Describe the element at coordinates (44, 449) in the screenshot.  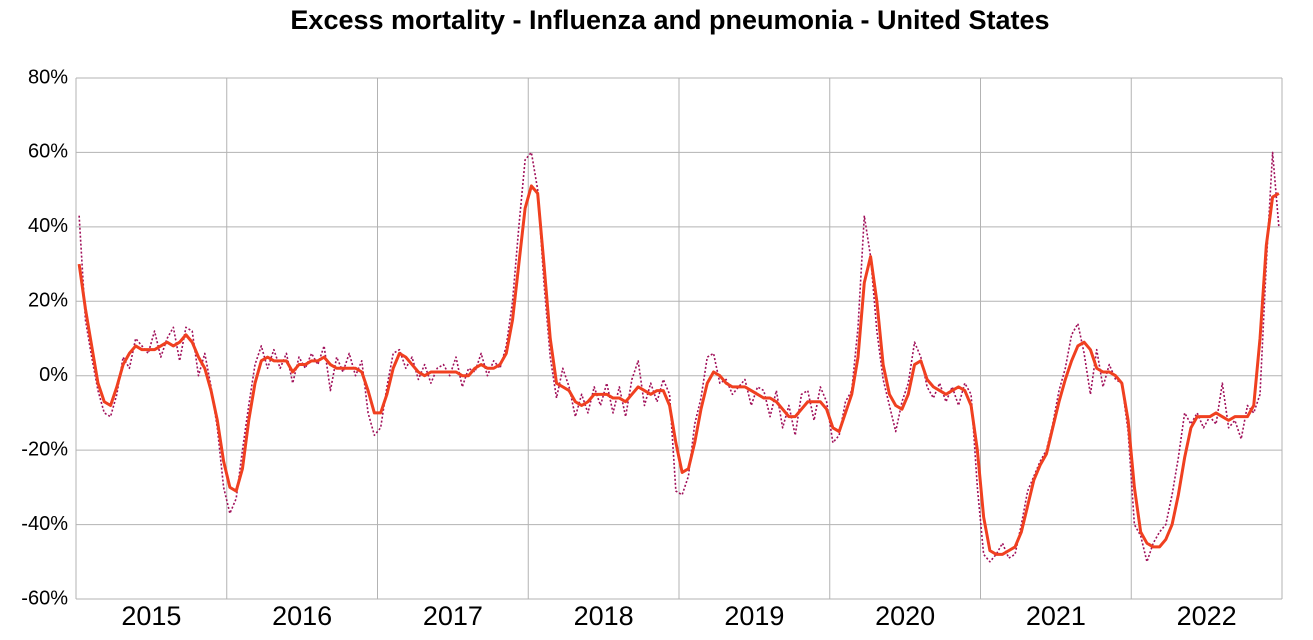
I see `y-tick-label: -20%` at that location.